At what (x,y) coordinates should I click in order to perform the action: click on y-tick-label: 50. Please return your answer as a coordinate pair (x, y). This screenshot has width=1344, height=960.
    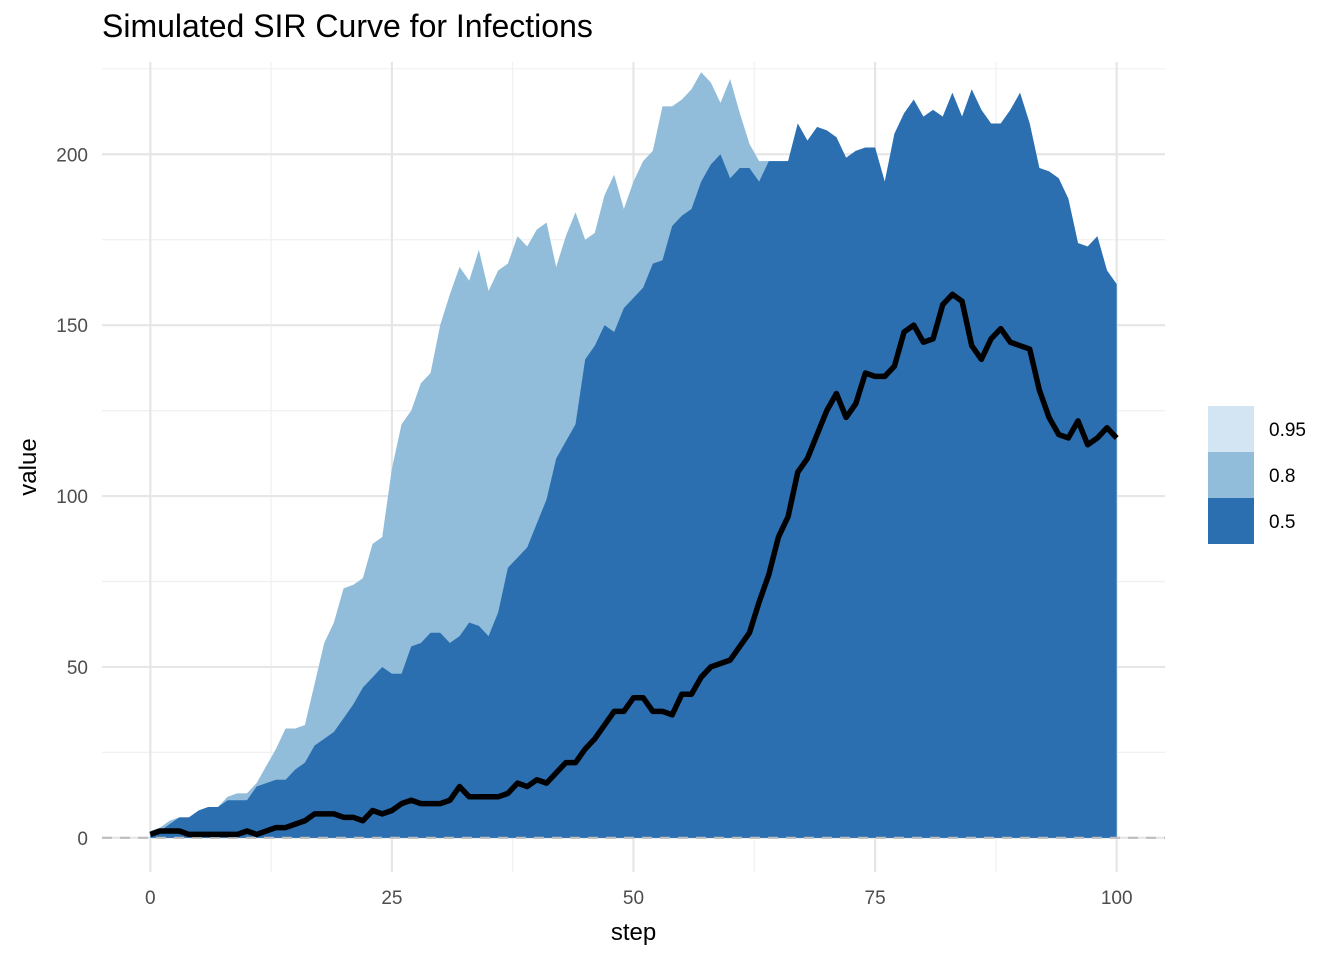
    Looking at the image, I should click on (77, 668).